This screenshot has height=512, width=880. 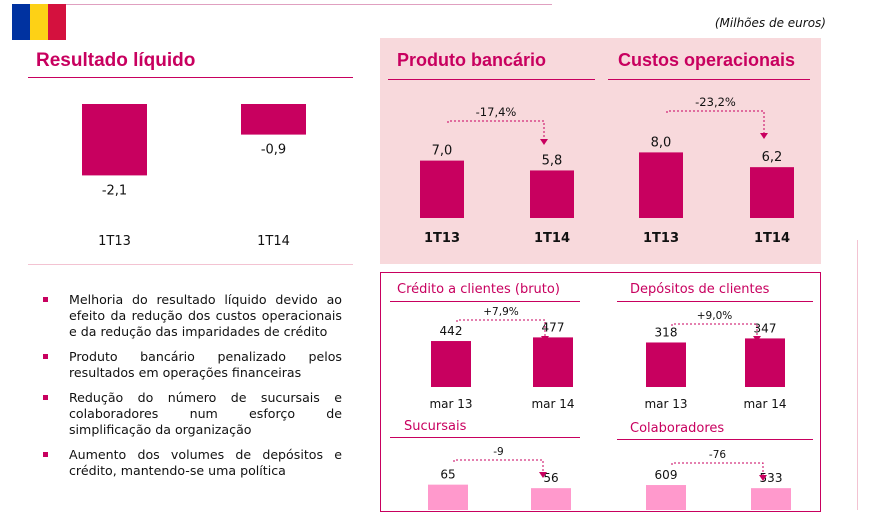 What do you see at coordinates (857, 375) in the screenshot?
I see `right-rule` at bounding box center [857, 375].